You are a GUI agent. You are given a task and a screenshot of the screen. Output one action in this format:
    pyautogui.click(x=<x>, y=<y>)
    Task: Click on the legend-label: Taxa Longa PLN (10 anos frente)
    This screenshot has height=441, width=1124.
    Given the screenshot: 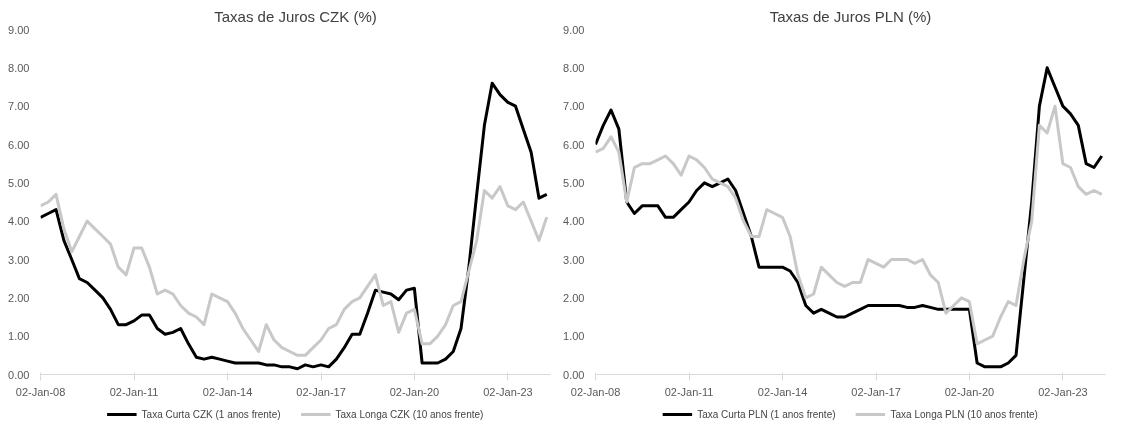 What is the action you would take?
    pyautogui.click(x=964, y=414)
    